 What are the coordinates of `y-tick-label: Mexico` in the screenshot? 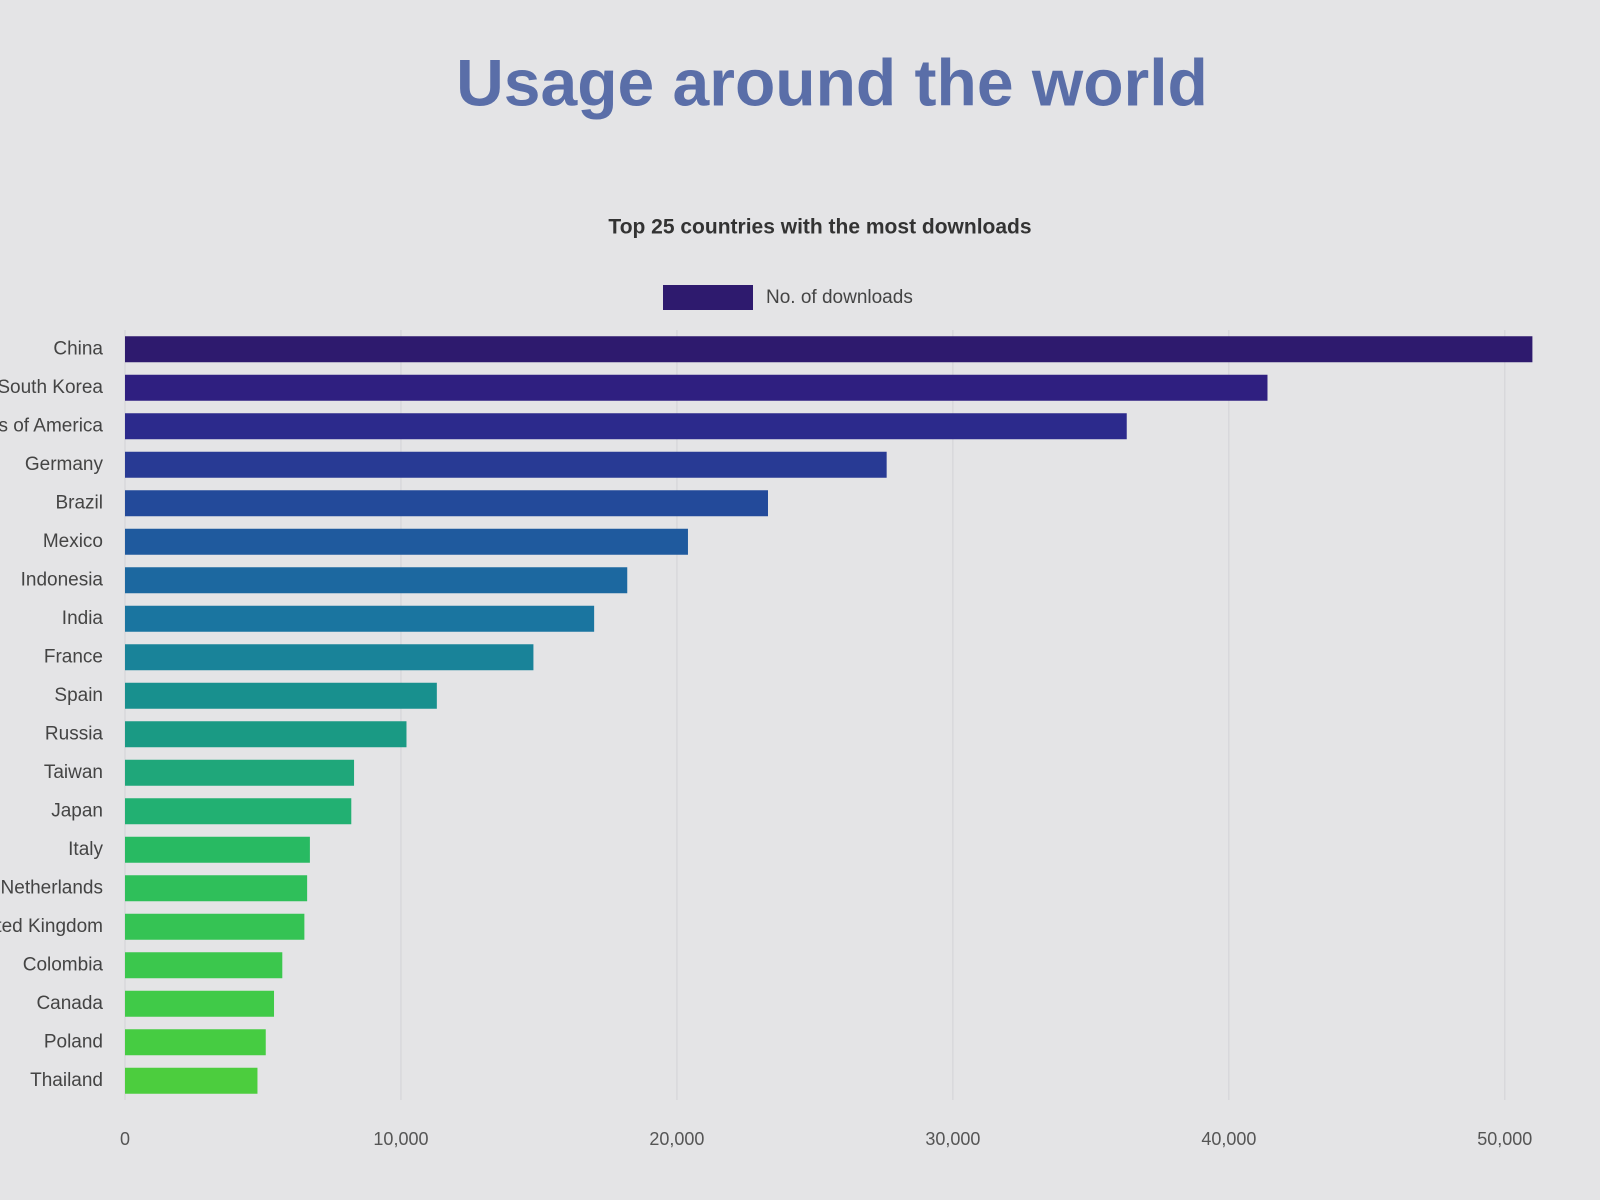 It's located at (73, 541).